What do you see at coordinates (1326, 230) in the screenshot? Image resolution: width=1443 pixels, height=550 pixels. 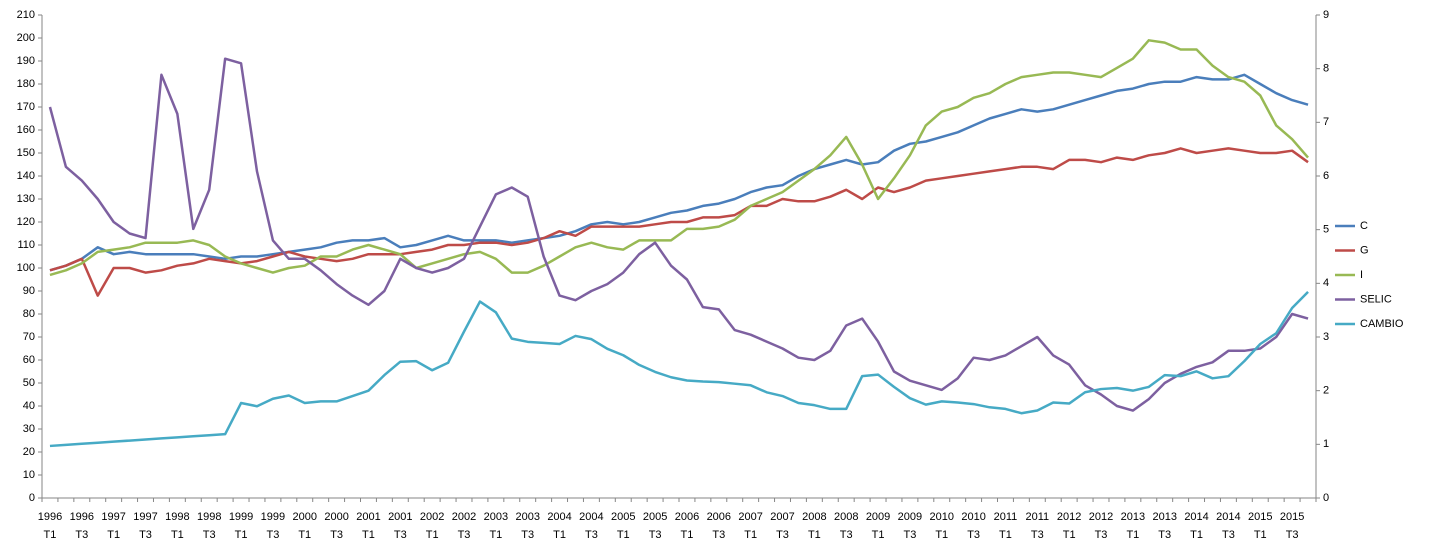 I see `y2-tick-label: 5` at bounding box center [1326, 230].